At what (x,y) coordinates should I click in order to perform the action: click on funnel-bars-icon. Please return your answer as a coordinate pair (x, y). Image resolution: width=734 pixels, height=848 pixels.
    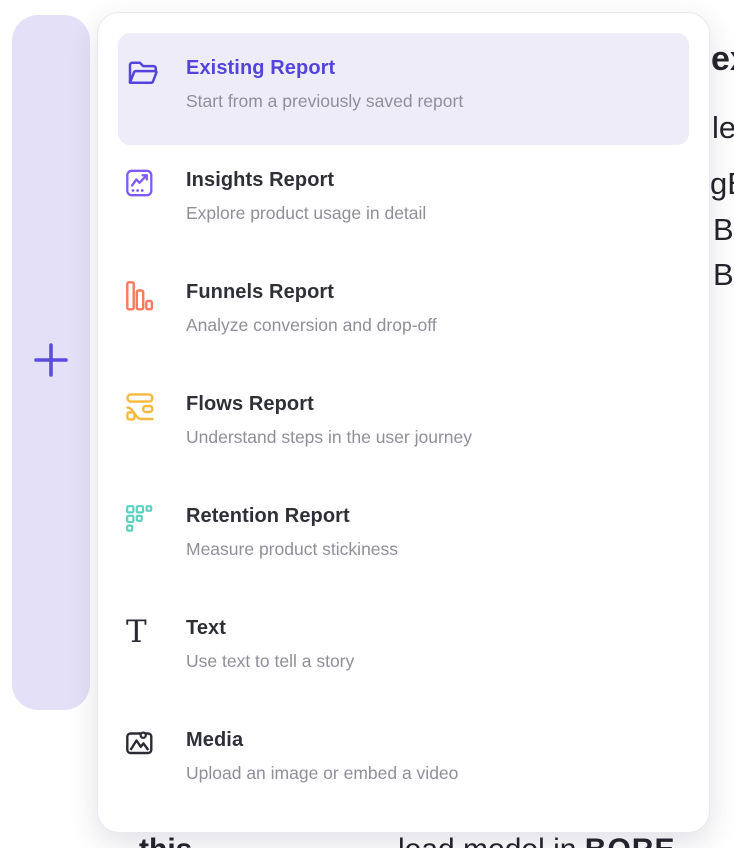
    Looking at the image, I should click on (146, 296).